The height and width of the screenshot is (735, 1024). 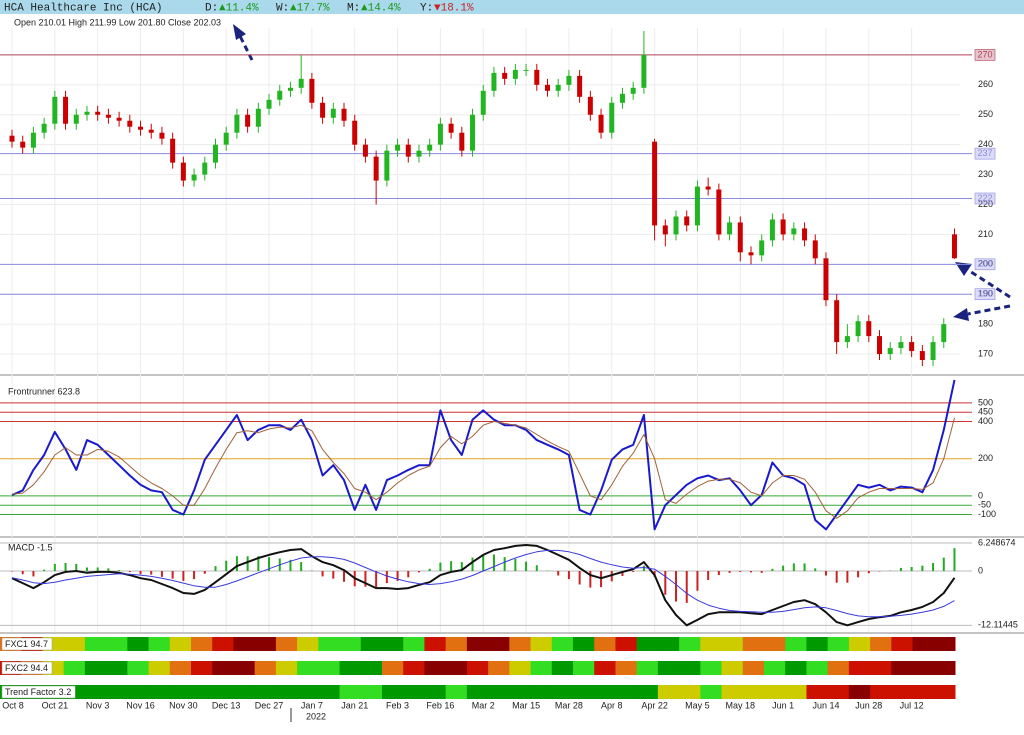 I want to click on y-tick-label: 210, so click(x=985, y=234).